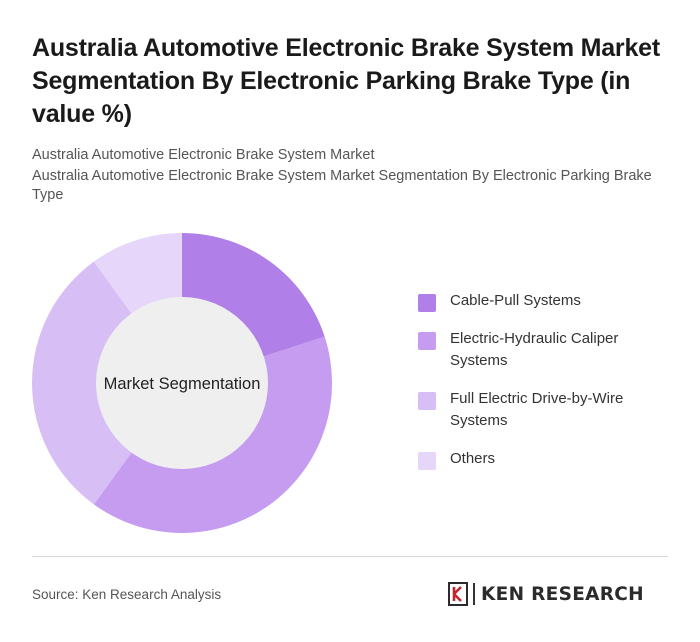  I want to click on legend-label: Others, so click(473, 458).